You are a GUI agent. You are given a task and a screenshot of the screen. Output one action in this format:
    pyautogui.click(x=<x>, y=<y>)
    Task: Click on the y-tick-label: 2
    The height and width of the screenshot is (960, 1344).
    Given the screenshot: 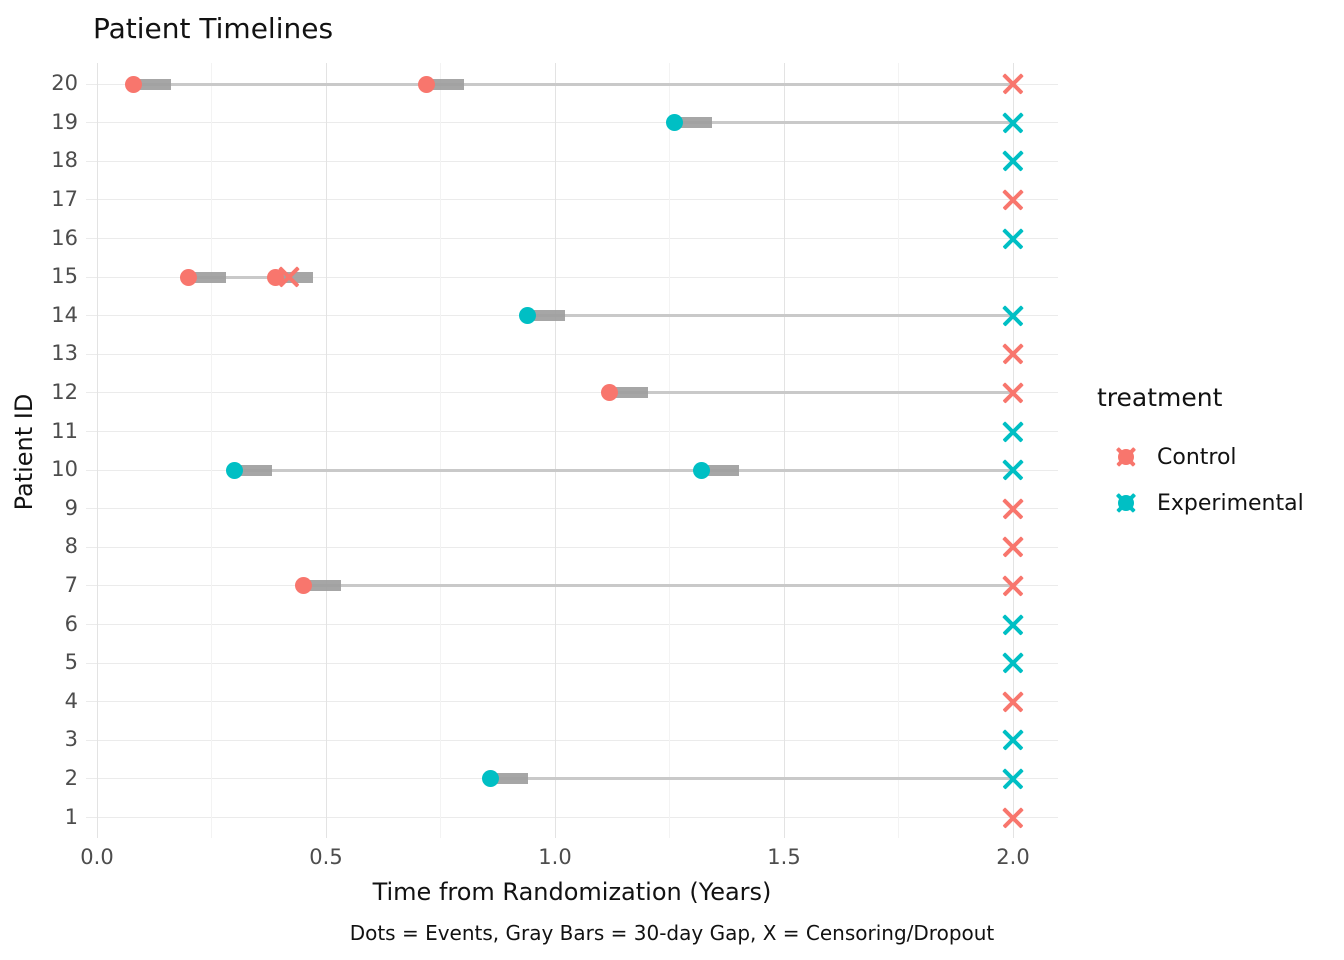 What is the action you would take?
    pyautogui.click(x=71, y=777)
    